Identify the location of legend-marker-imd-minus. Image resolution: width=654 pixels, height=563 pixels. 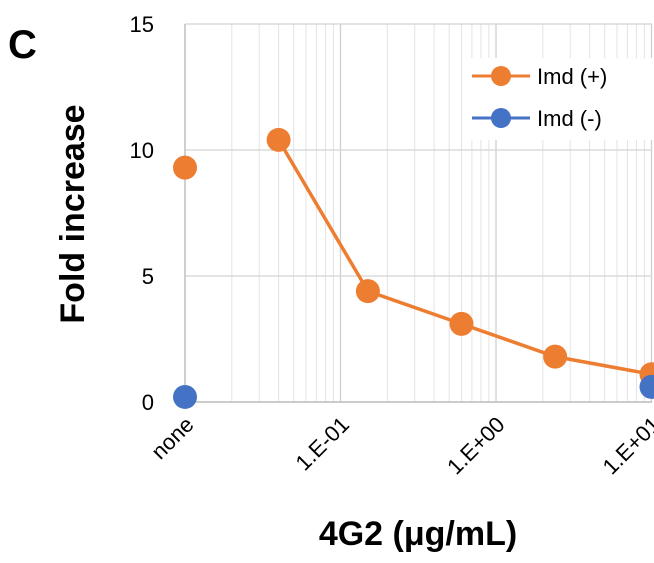
(501, 118).